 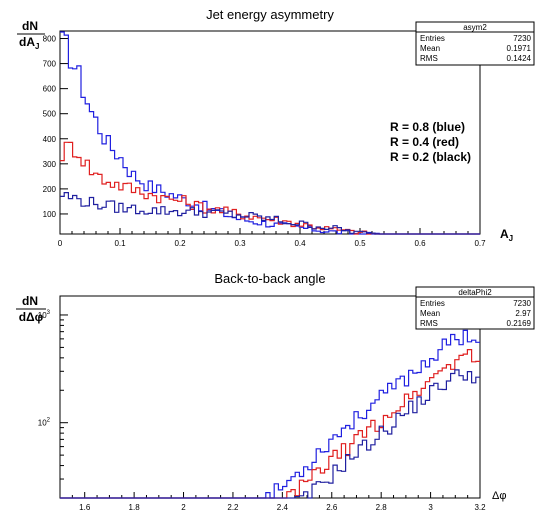 I want to click on x-tick-label: 0.6, so click(x=420, y=243).